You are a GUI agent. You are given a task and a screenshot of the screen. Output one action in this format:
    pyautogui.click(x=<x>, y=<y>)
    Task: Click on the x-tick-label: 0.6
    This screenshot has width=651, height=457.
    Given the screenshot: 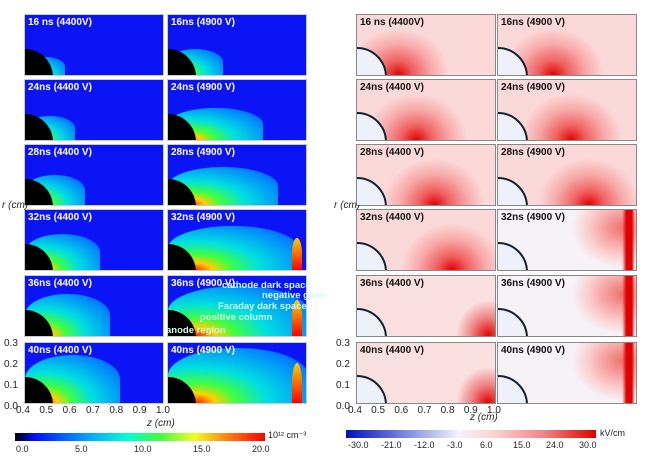 What is the action you would take?
    pyautogui.click(x=69, y=410)
    